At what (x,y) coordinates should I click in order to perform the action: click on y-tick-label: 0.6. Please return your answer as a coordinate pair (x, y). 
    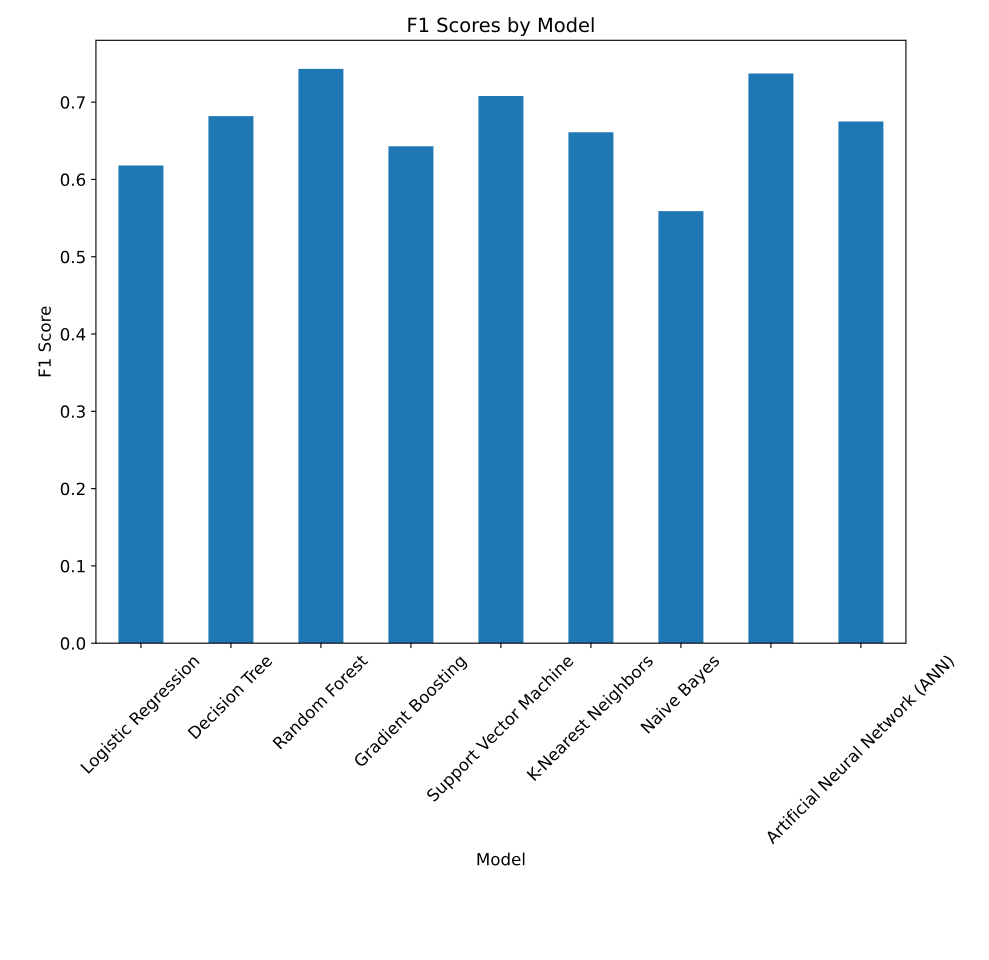
    Looking at the image, I should click on (73, 179).